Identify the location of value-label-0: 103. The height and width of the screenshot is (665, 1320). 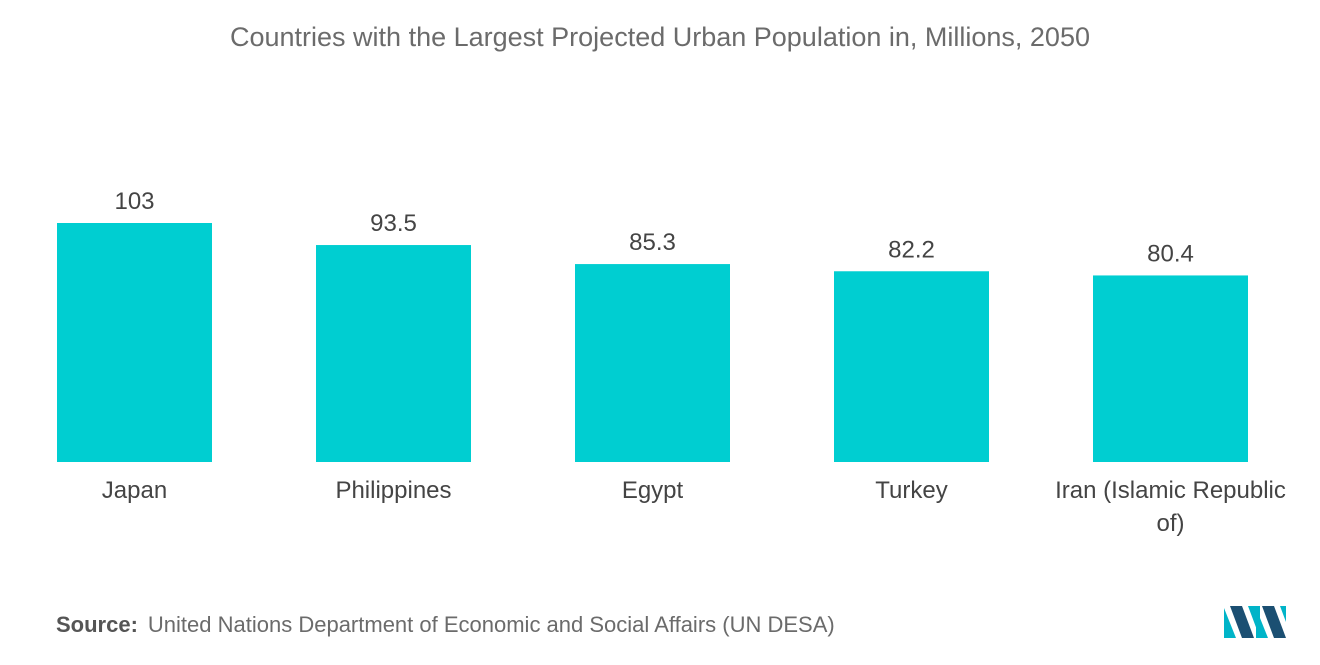
(134, 201).